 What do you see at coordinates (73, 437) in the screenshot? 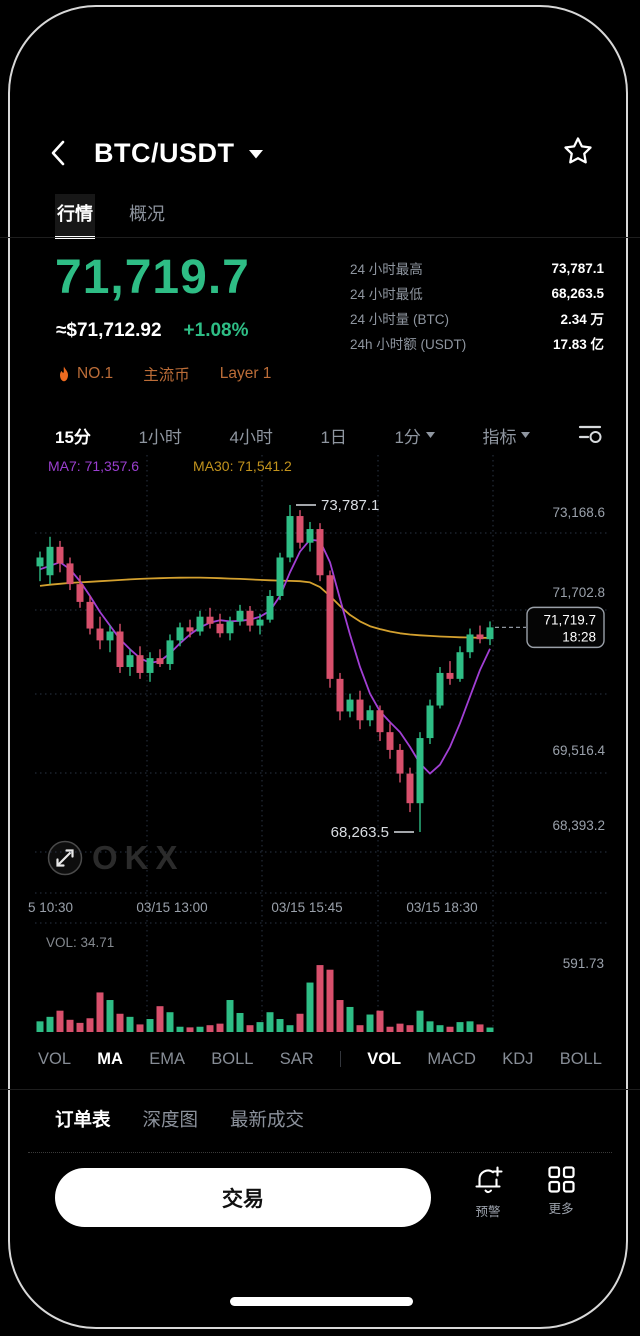
I see `timeframe-15m: 15分` at bounding box center [73, 437].